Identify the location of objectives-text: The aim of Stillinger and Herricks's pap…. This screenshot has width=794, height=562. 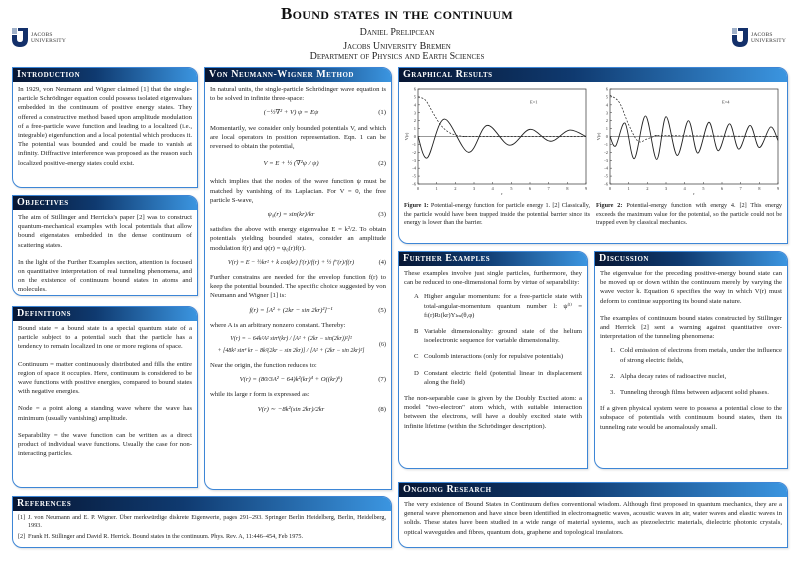
(105, 231).